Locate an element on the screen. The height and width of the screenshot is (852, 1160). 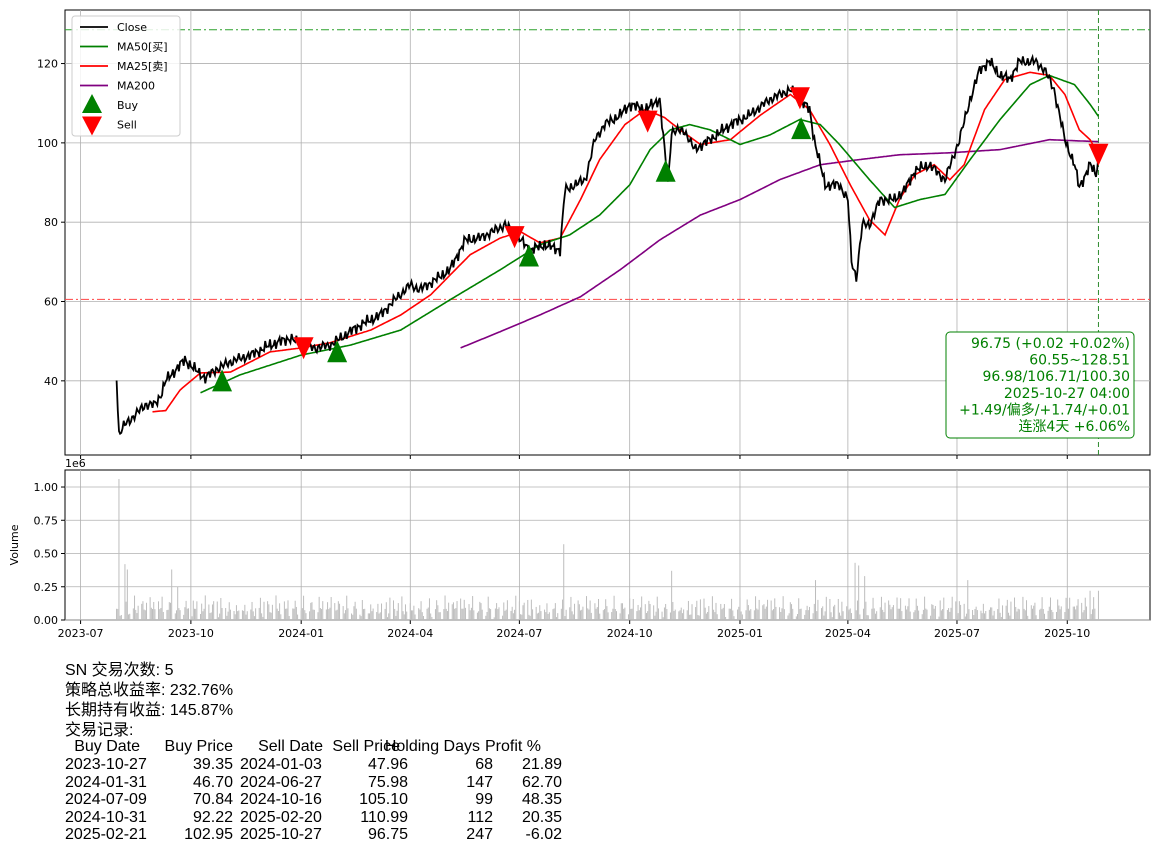
volume-y-tick-label: 0.25 is located at coordinates (46, 587).